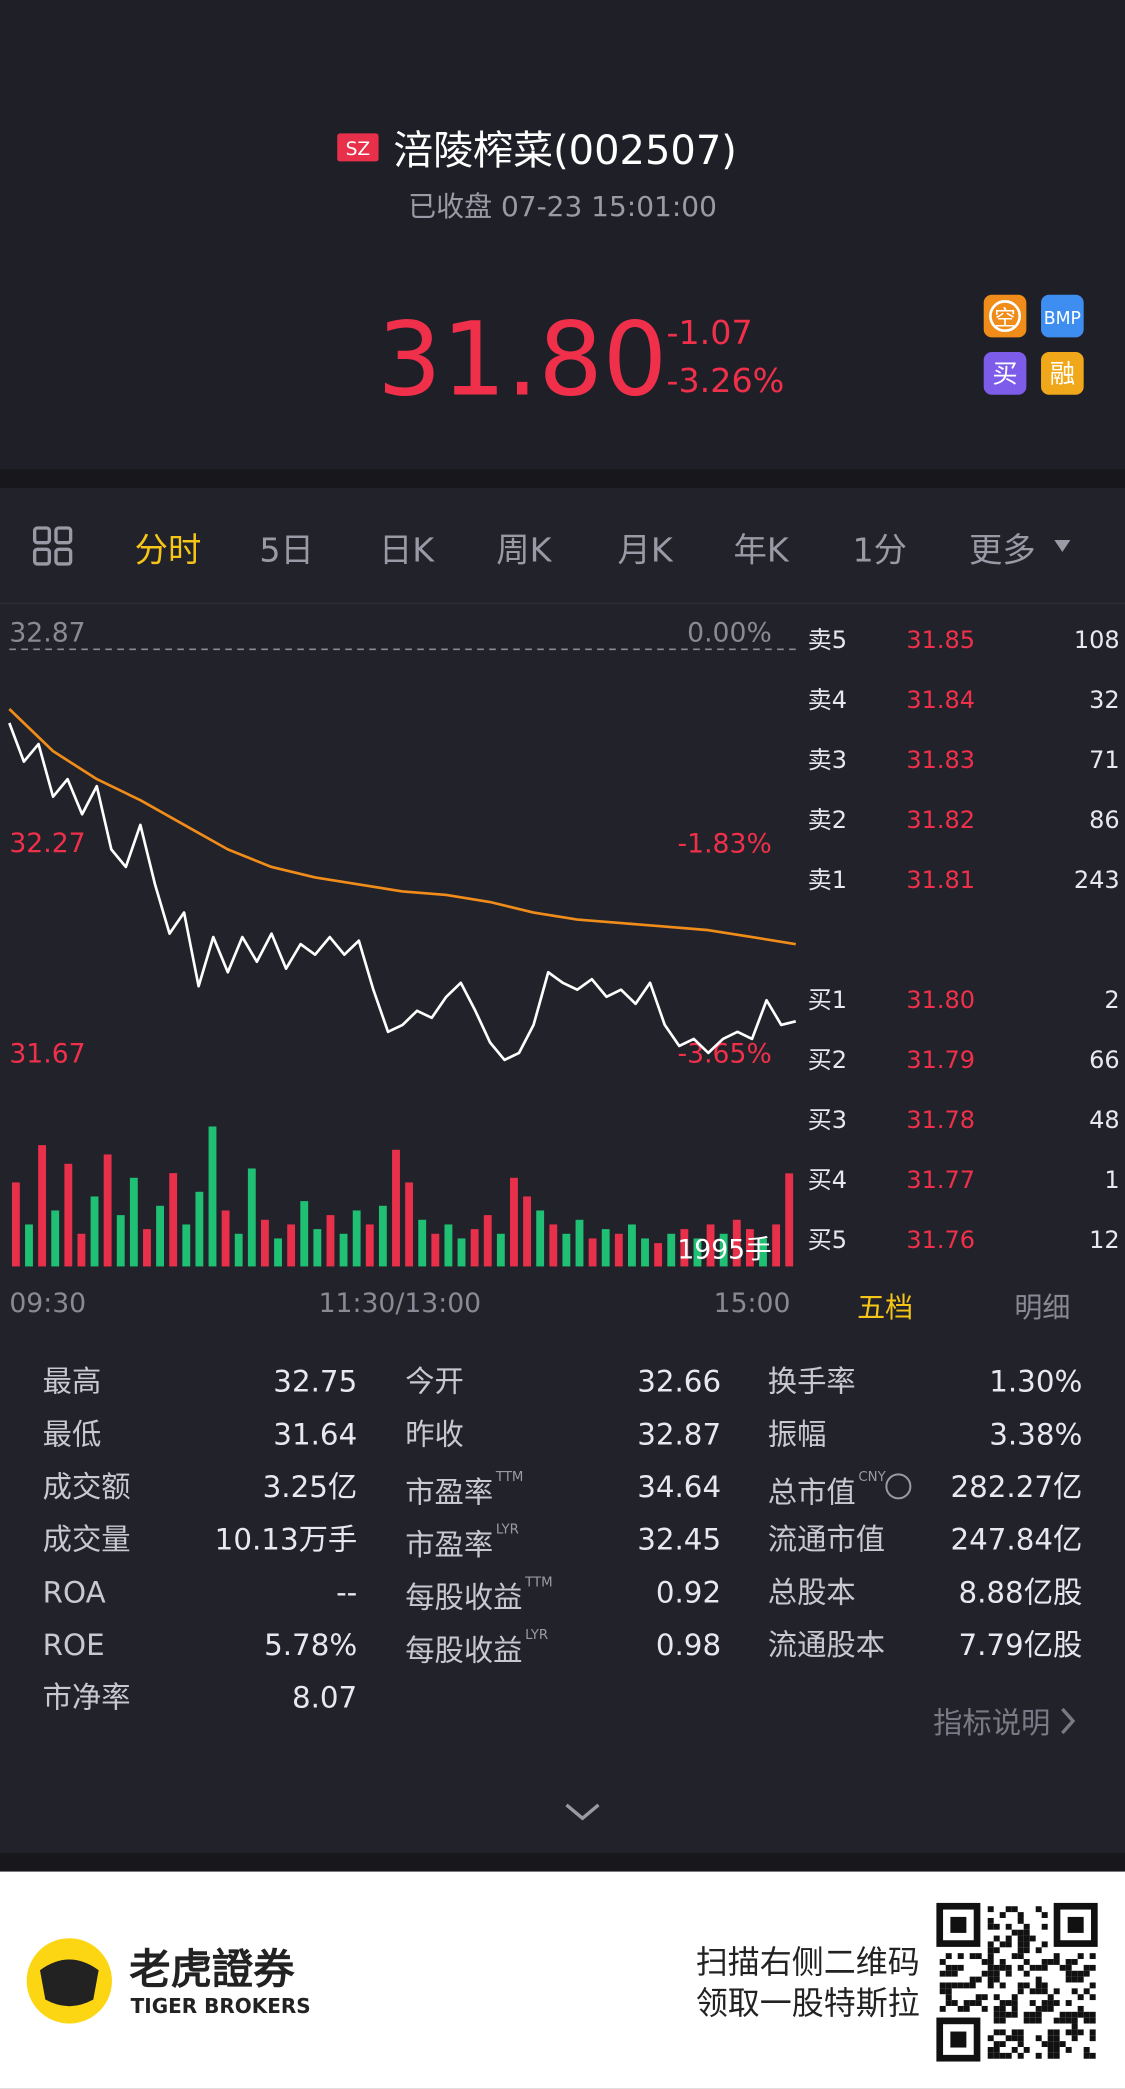  I want to click on stat-label: 每股收益, so click(463, 1598).